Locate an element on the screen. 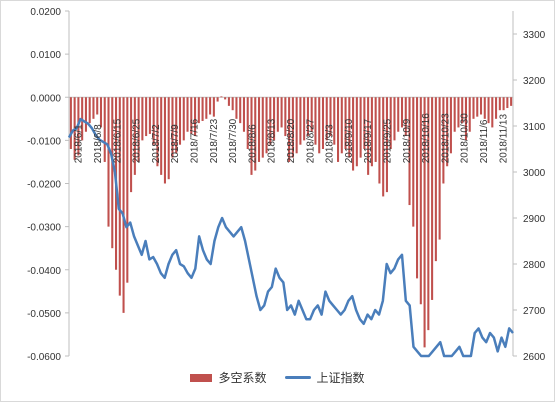 The image size is (555, 402). y-left-tick-label: -0.0500 is located at coordinates (44, 314).